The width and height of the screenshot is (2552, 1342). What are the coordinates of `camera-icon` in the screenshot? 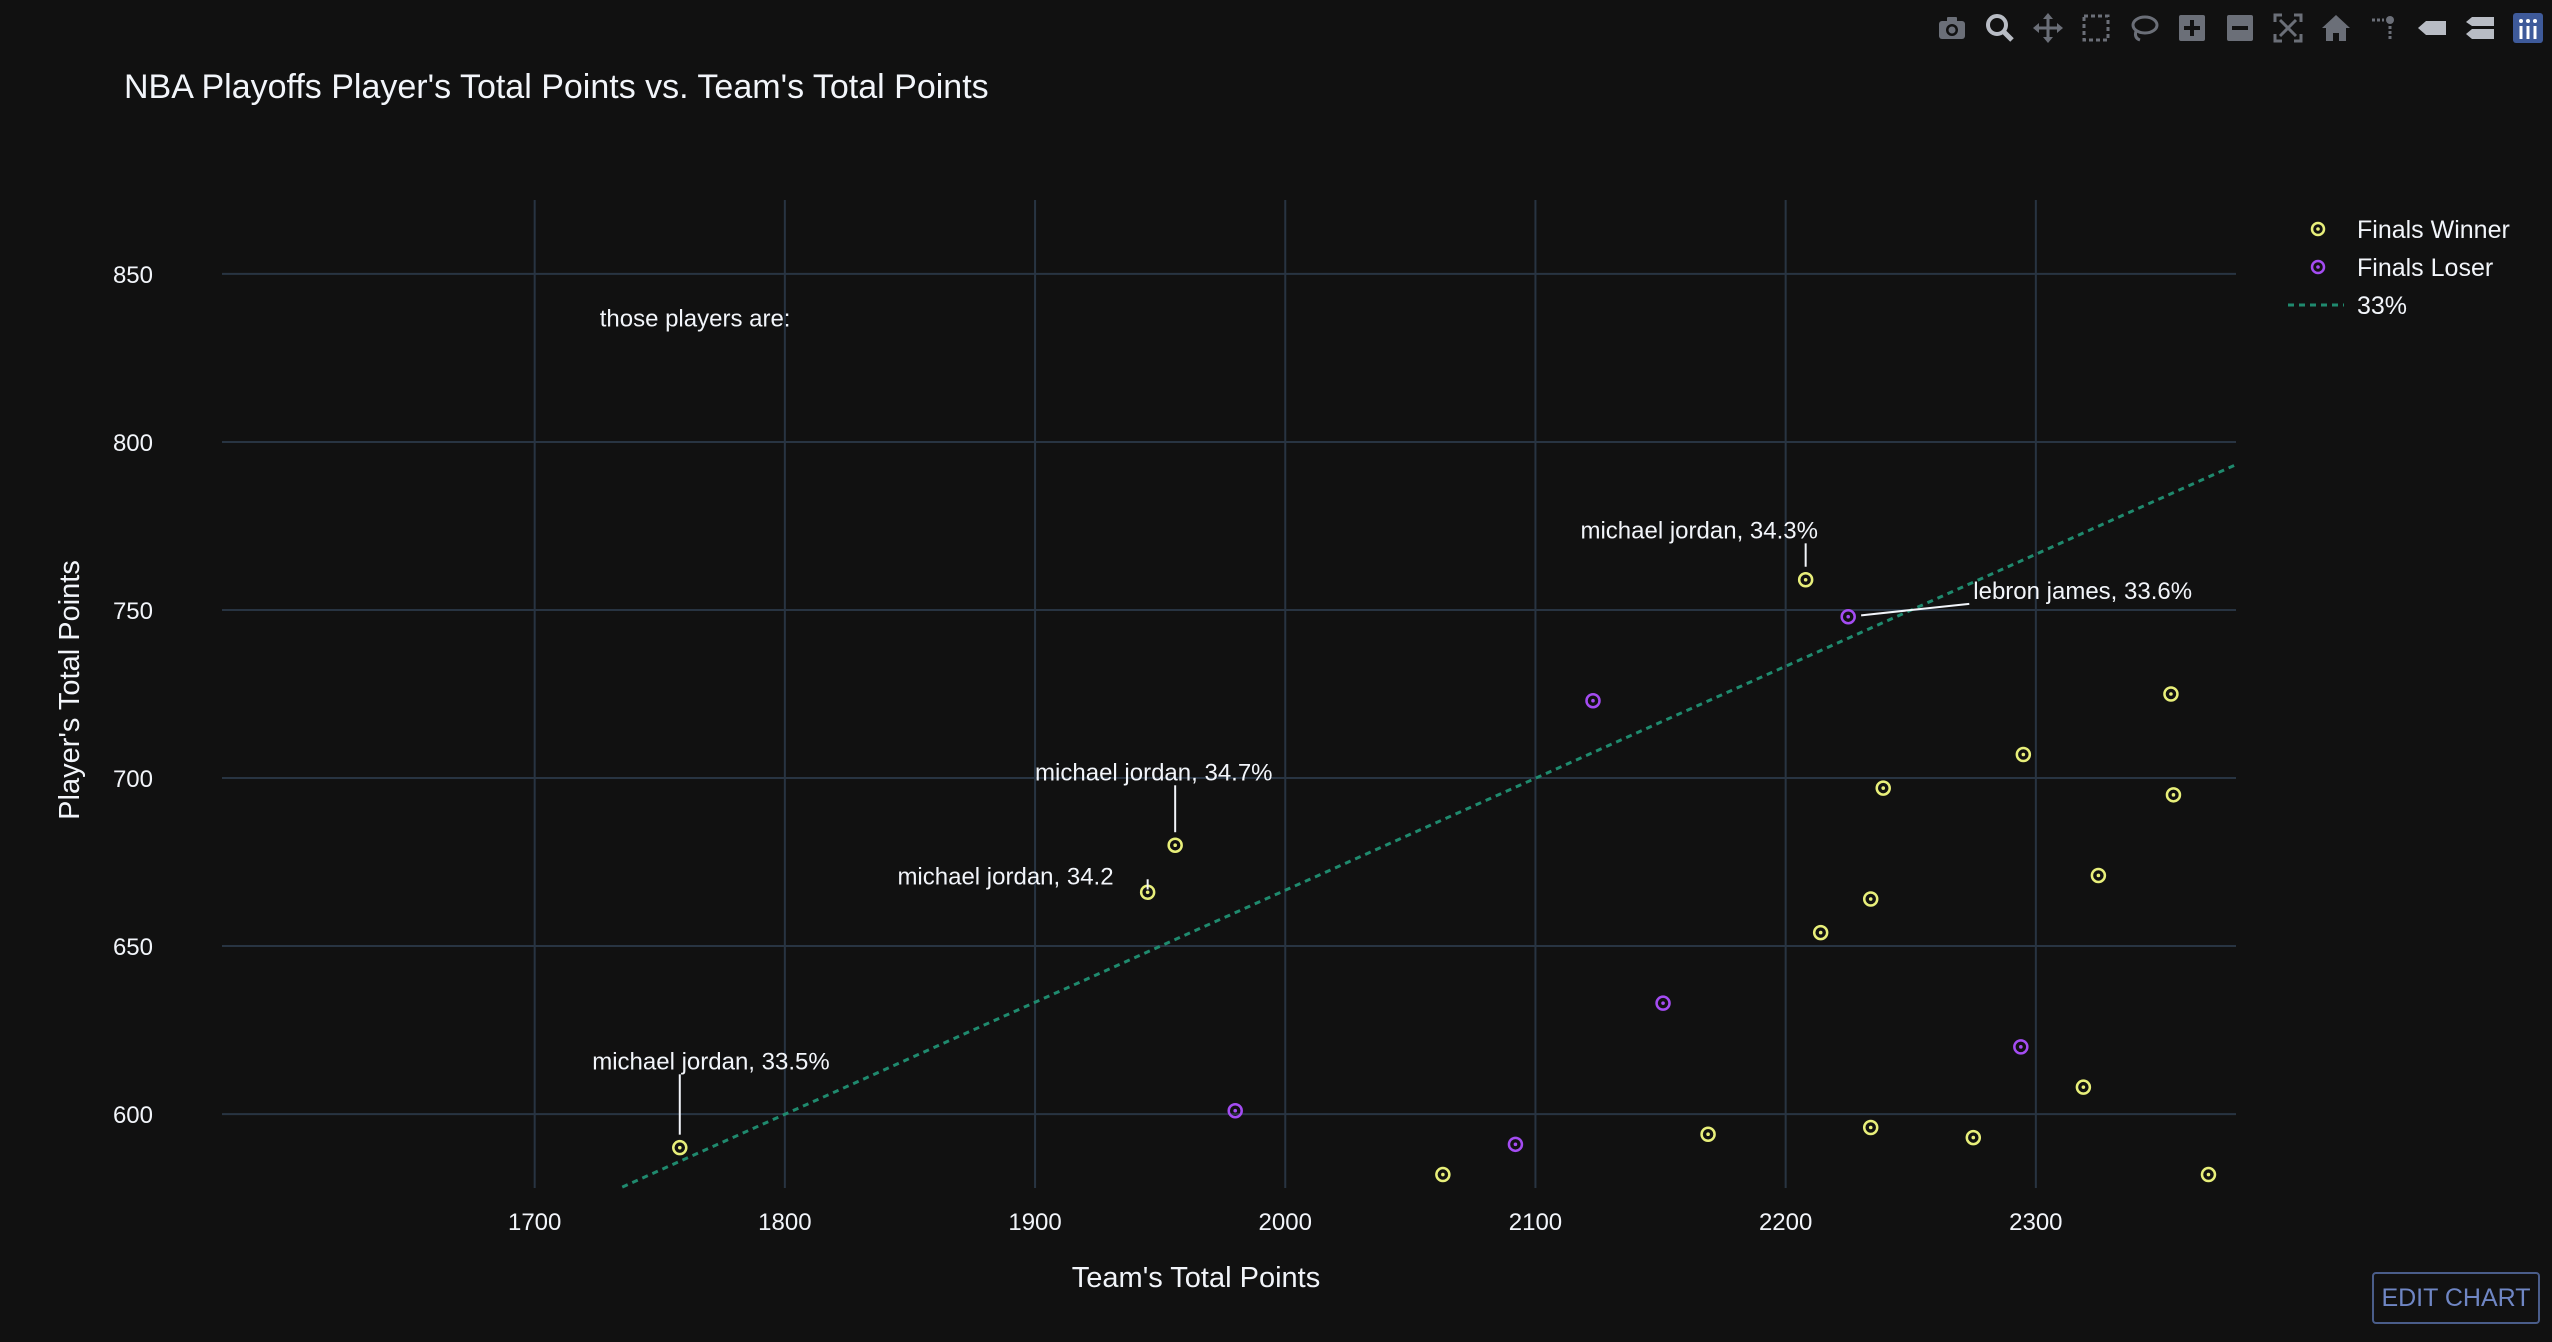 It's located at (1952, 28).